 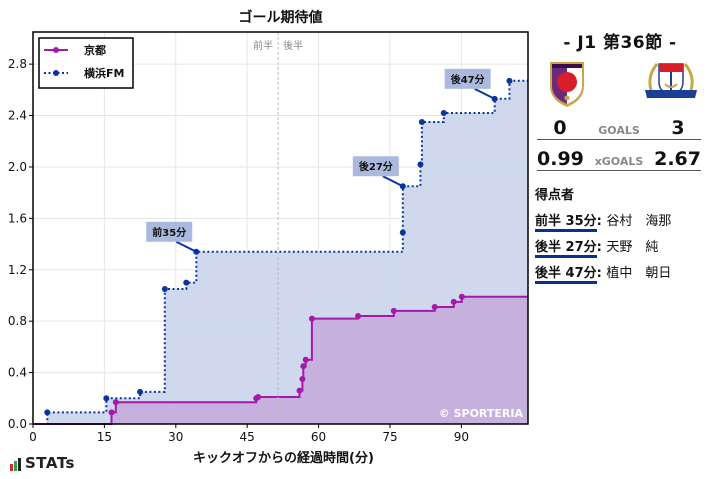 I want to click on x-tick-label: 90, so click(x=461, y=437).